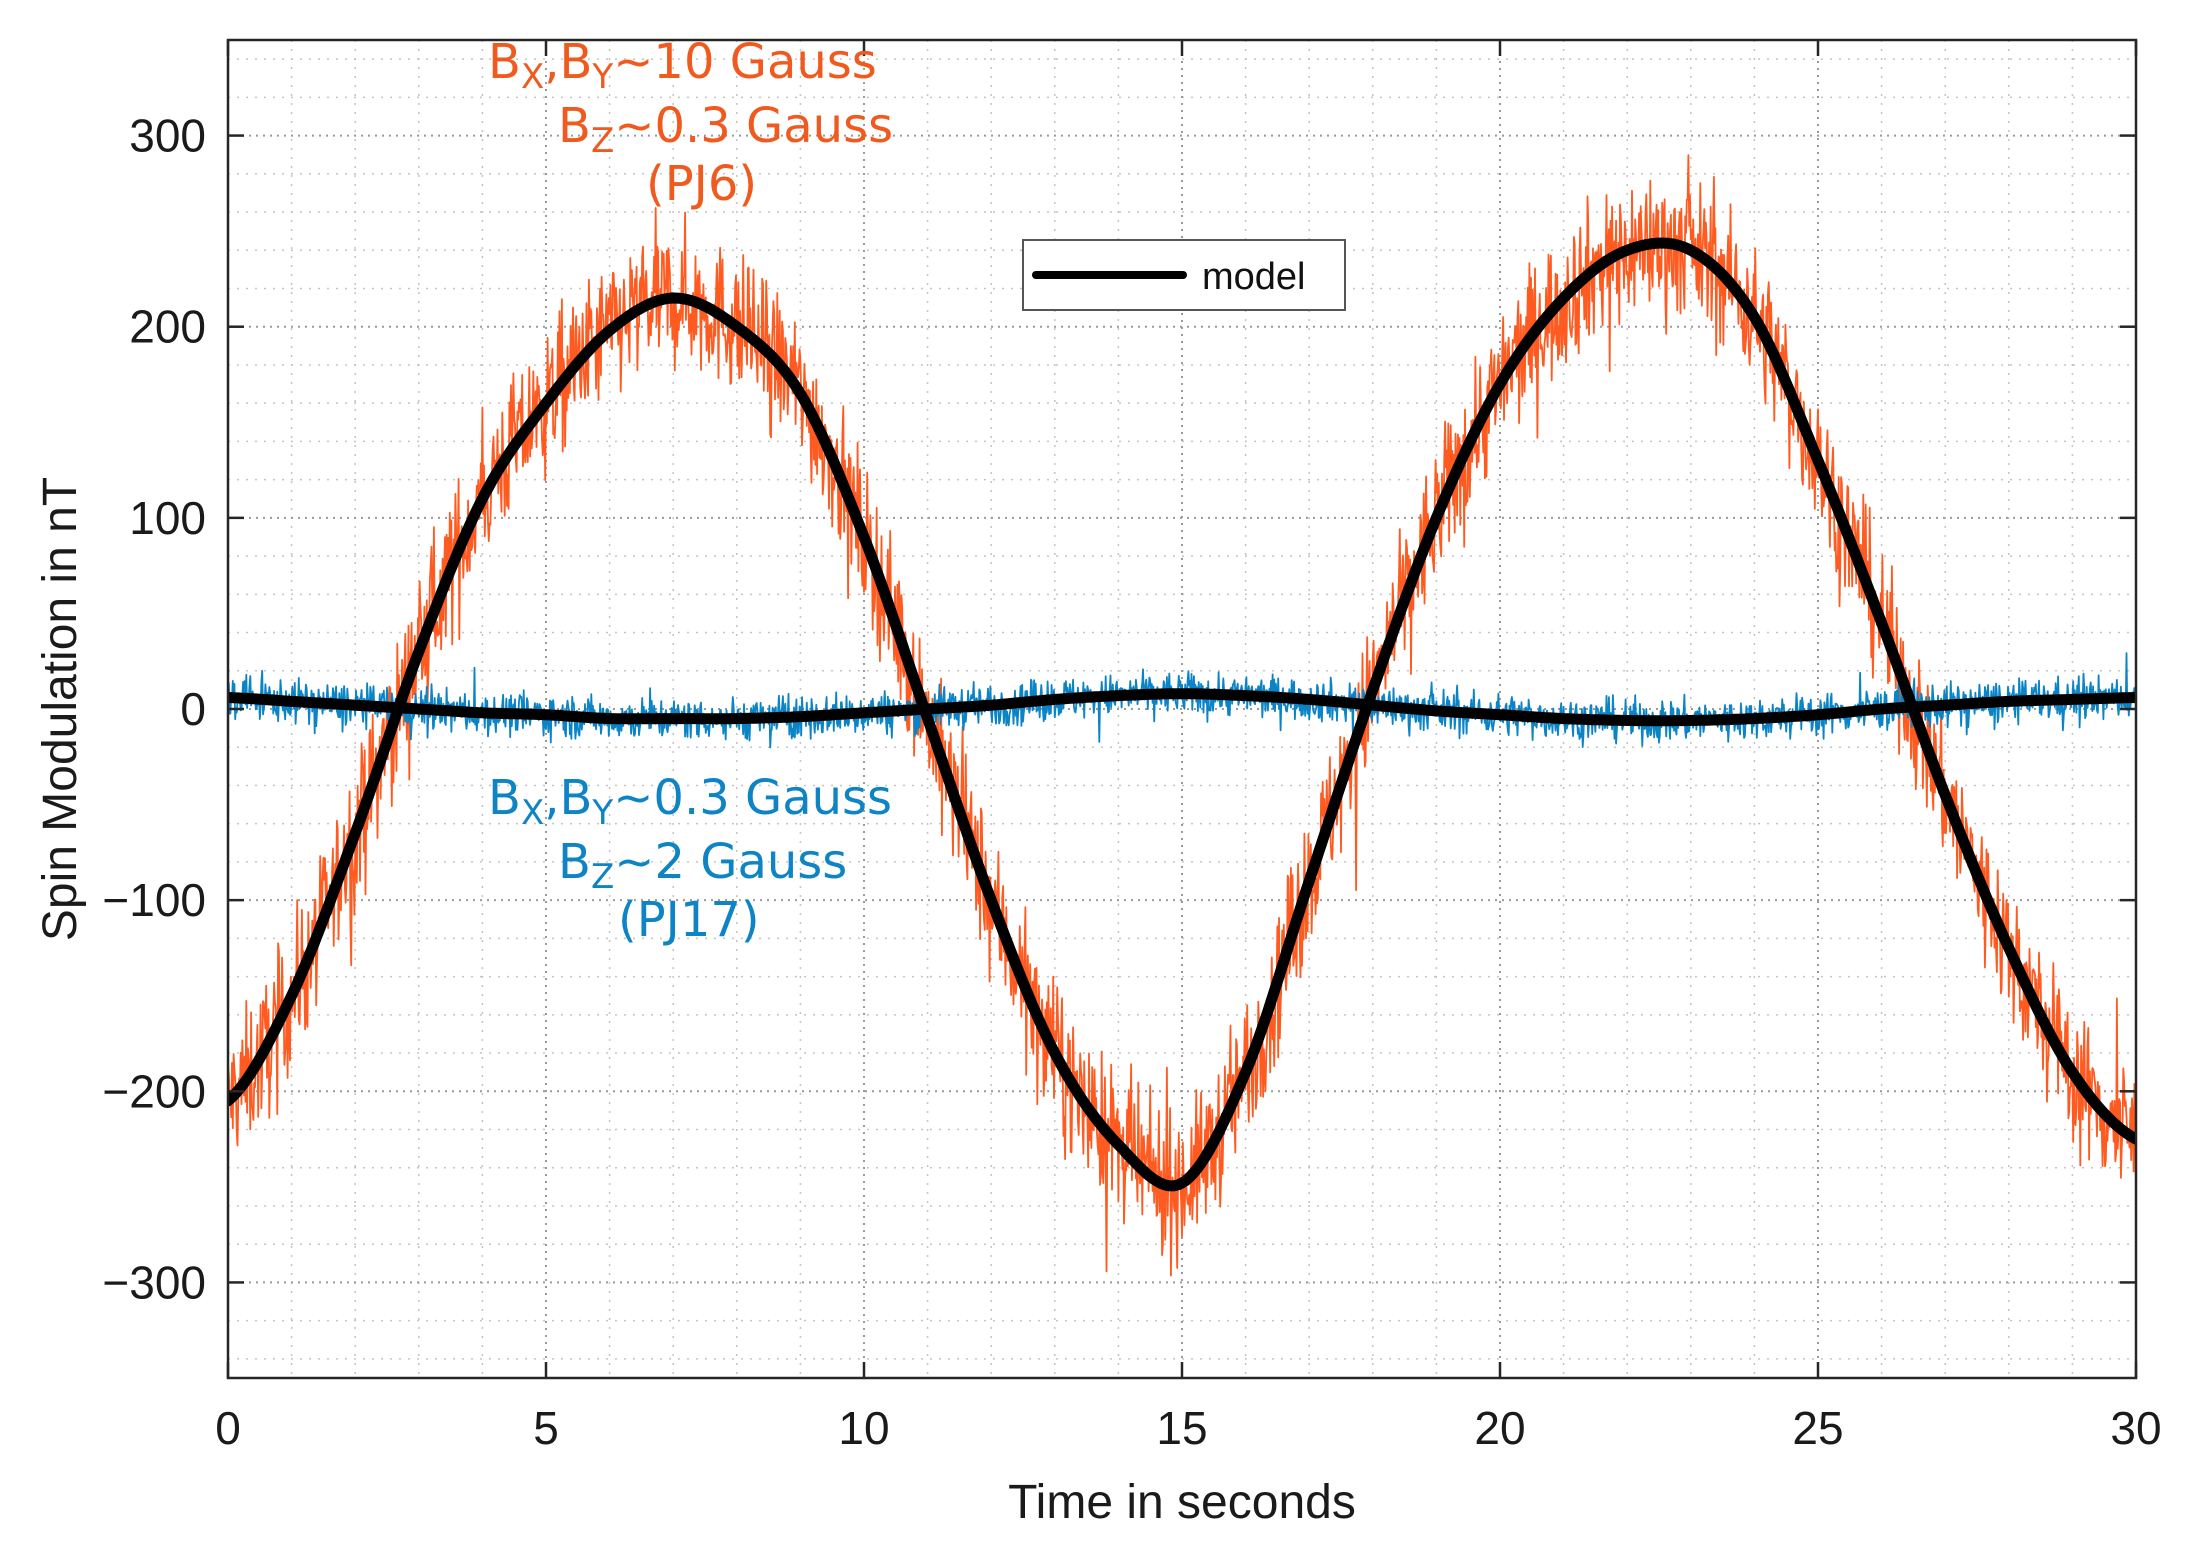 This screenshot has height=1548, width=2194. I want to click on annotation-text: ~10 Gauss, so click(745, 62).